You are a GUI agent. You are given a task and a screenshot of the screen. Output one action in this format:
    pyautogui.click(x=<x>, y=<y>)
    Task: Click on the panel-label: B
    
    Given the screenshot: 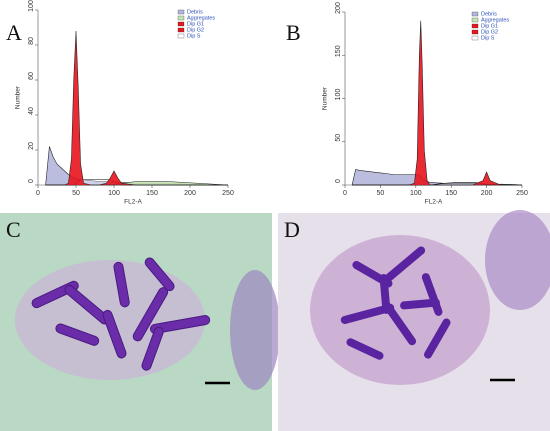 What is the action you would take?
    pyautogui.click(x=293, y=32)
    